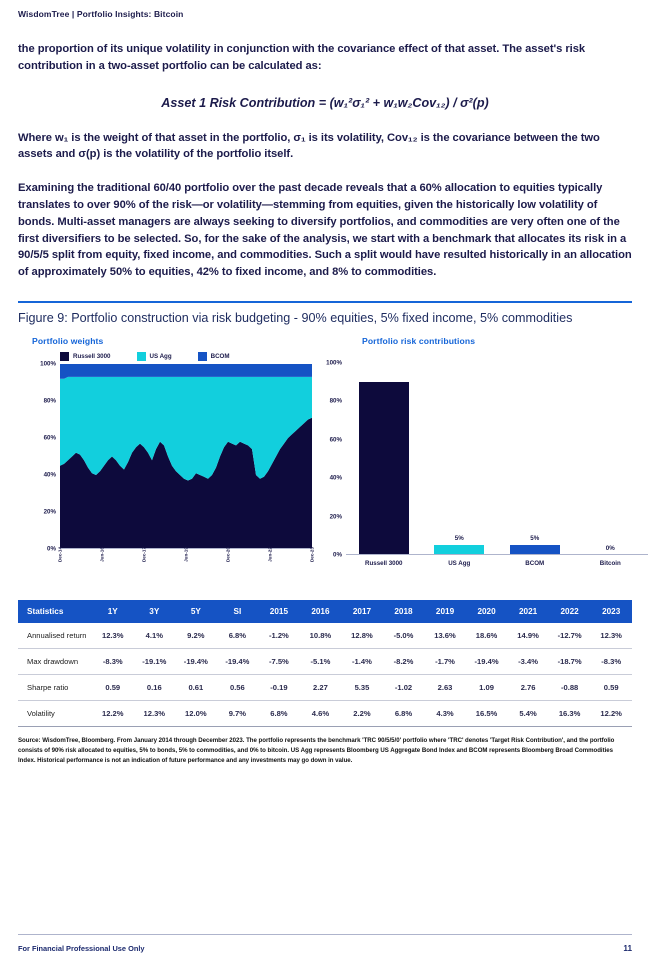 This screenshot has height=961, width=650. What do you see at coordinates (569, 662) in the screenshot?
I see `table-cell: -18.7%` at bounding box center [569, 662].